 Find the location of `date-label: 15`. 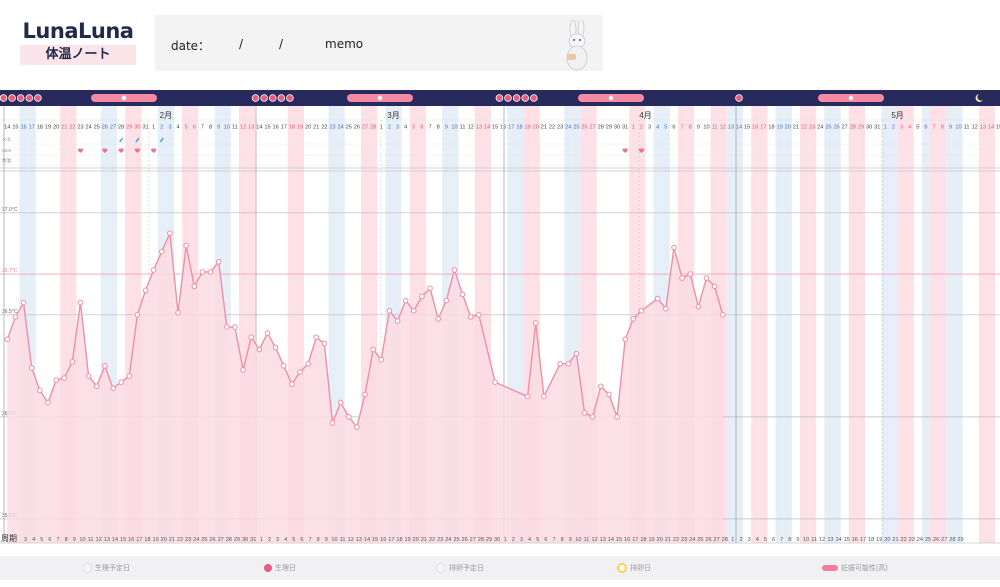

date-label: 15 is located at coordinates (495, 128).